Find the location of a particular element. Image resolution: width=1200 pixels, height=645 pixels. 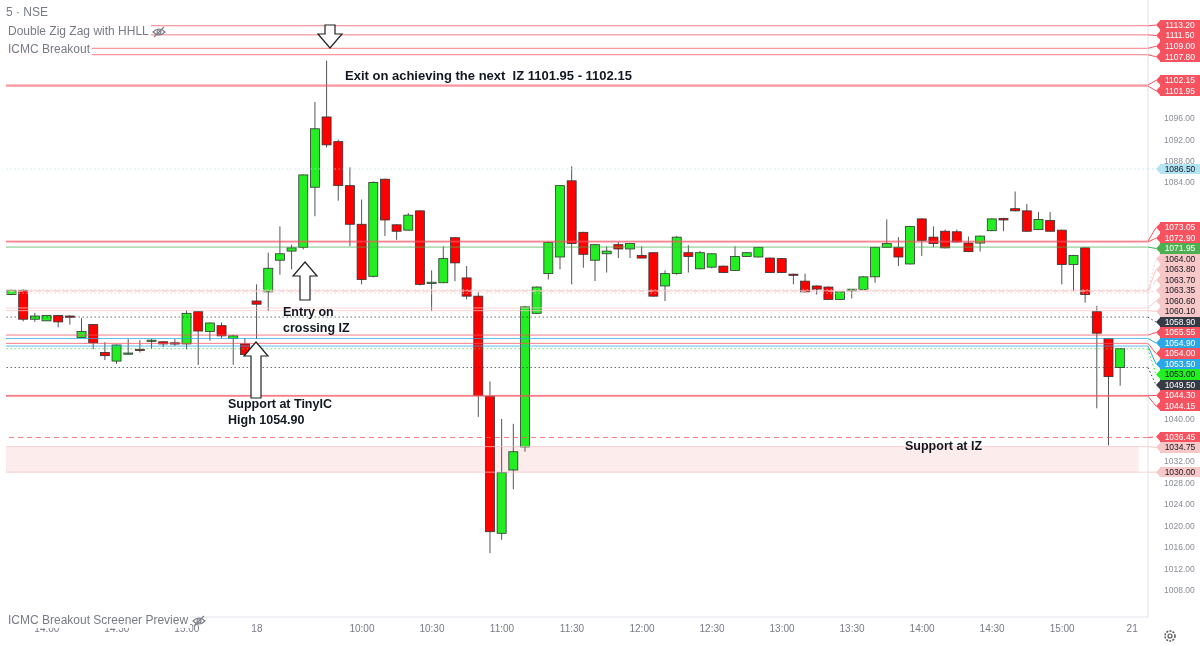

ref-line-label: 1101.95 is located at coordinates (1180, 91).